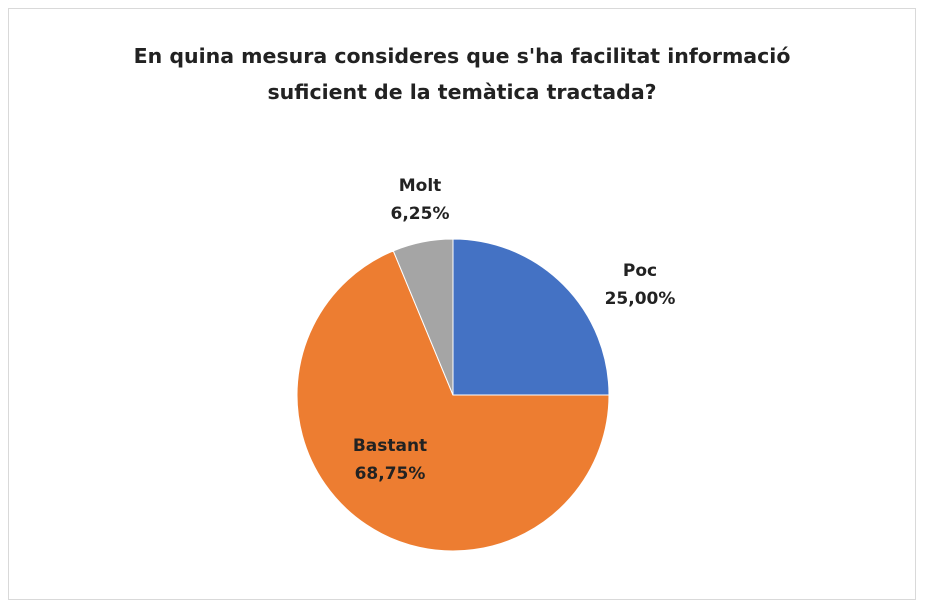 This screenshot has width=925, height=608. Describe the element at coordinates (640, 271) in the screenshot. I see `slice-label: Poc` at that location.